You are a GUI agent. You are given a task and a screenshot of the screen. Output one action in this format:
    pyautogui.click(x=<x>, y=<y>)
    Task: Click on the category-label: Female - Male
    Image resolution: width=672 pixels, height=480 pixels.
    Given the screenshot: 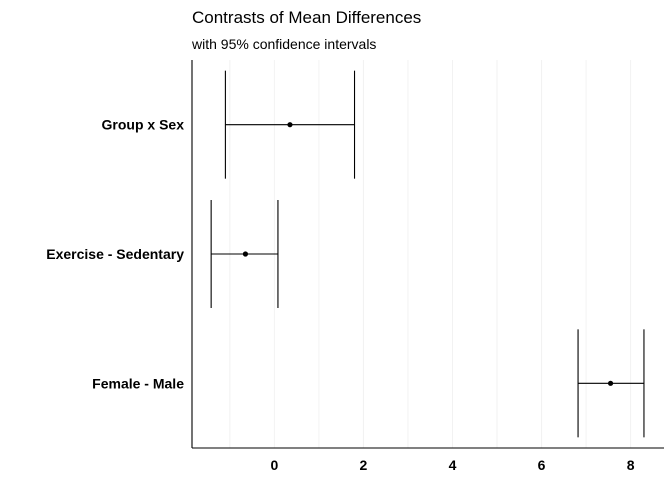 What is the action you would take?
    pyautogui.click(x=138, y=383)
    